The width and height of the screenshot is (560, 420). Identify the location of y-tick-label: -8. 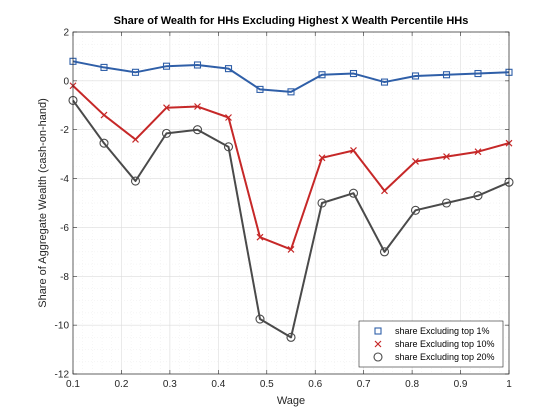
(64, 277).